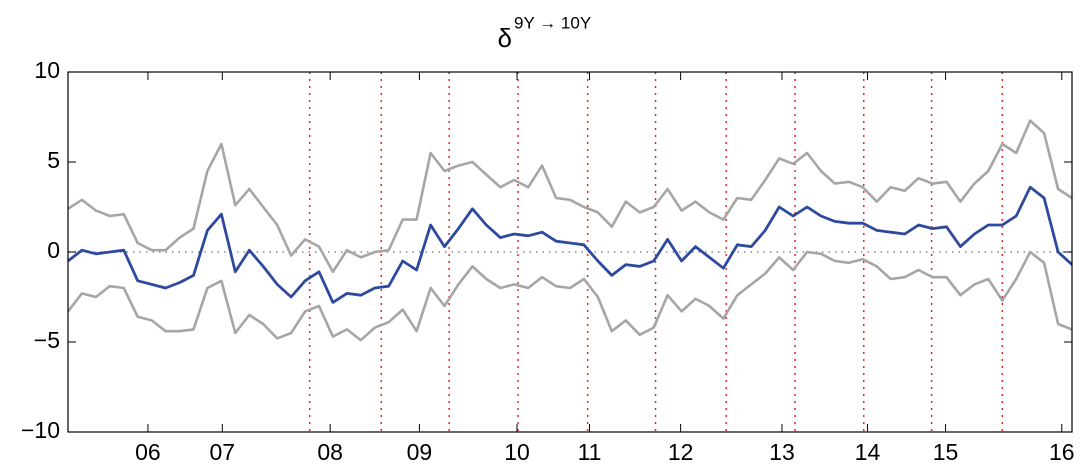 Image resolution: width=1088 pixels, height=473 pixels. Describe the element at coordinates (552, 22) in the screenshot. I see `chart-title-superscript: 9Y → 10Y` at that location.